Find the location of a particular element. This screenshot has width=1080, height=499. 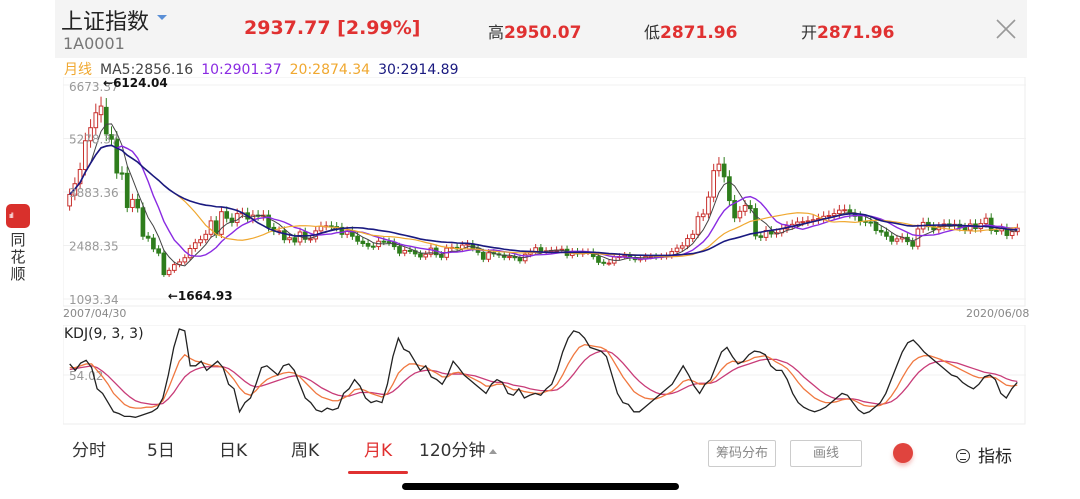

home-indicator is located at coordinates (540, 486).